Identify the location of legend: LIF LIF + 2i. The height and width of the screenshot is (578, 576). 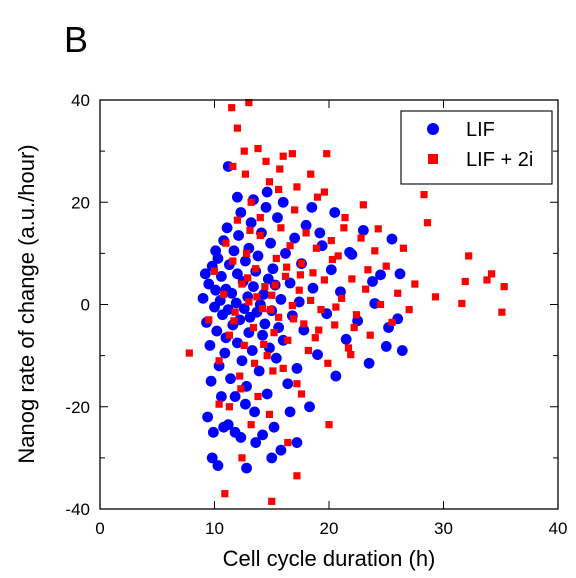
(476, 147).